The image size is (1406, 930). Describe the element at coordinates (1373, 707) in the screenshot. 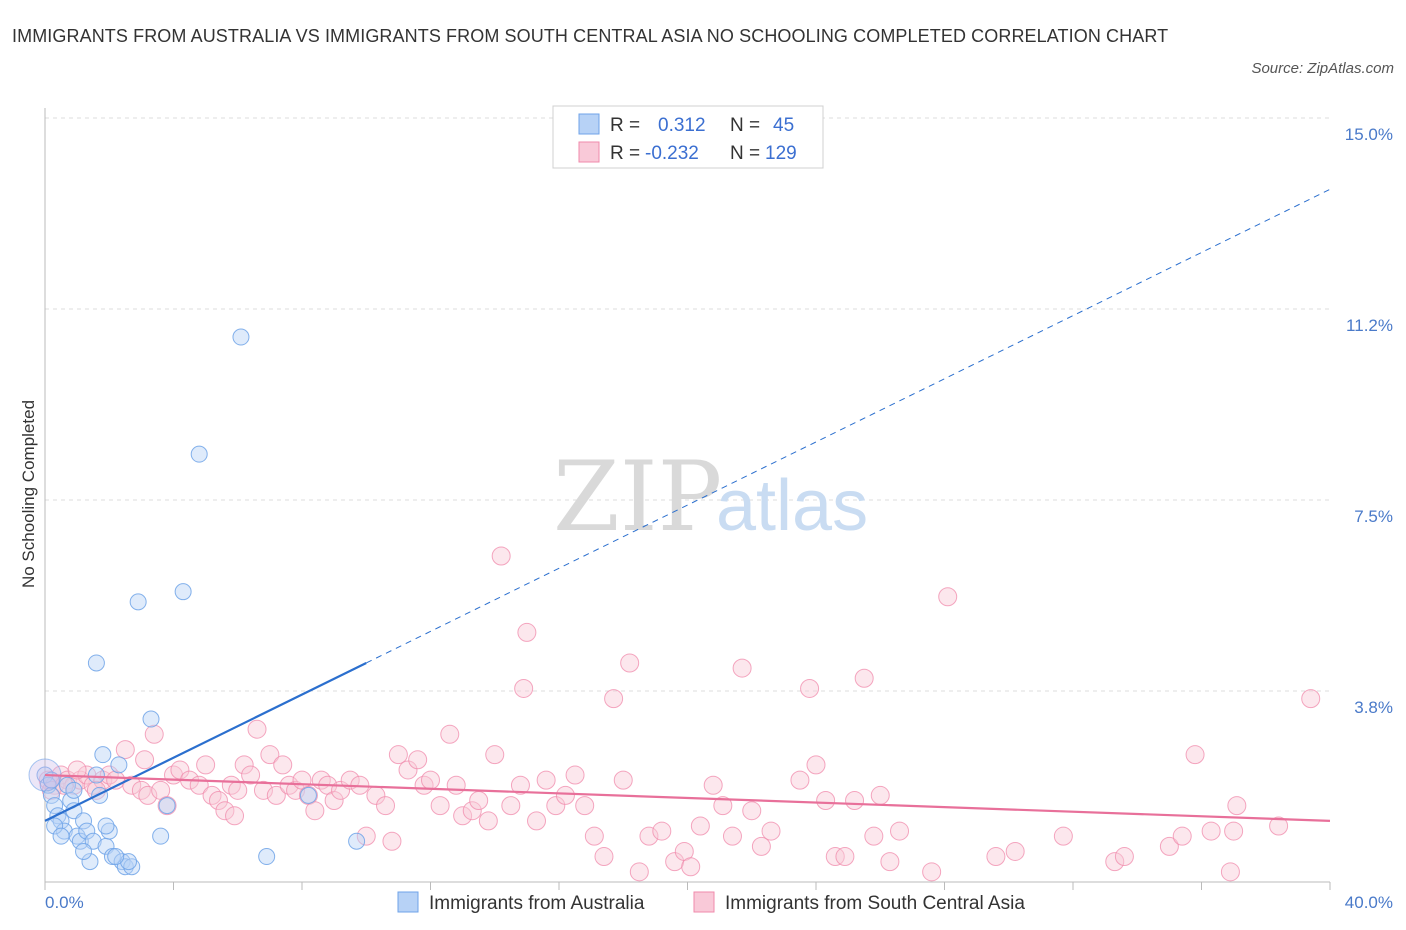

I see `y-tick-label-3: 3.8%` at that location.